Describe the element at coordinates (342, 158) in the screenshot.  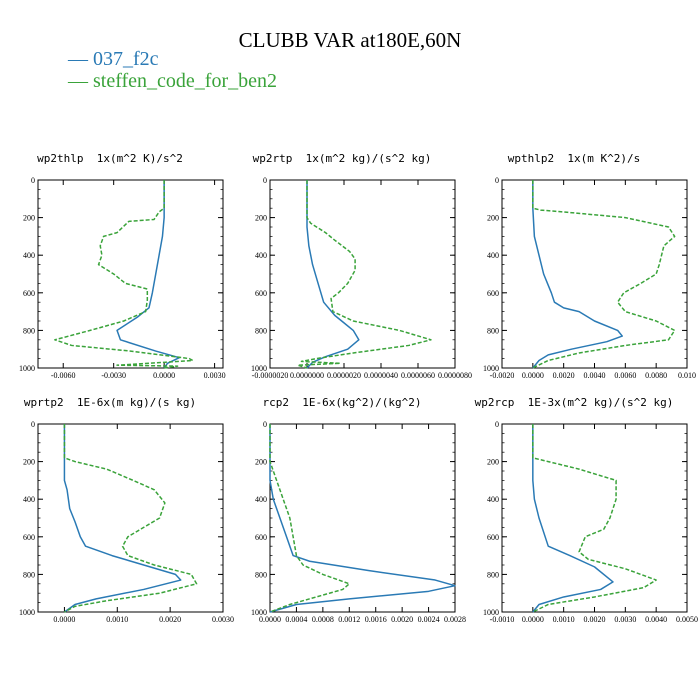
I see `panel-title: wp2rtp 1x(m^2 kg)/(s^2 kg)` at that location.